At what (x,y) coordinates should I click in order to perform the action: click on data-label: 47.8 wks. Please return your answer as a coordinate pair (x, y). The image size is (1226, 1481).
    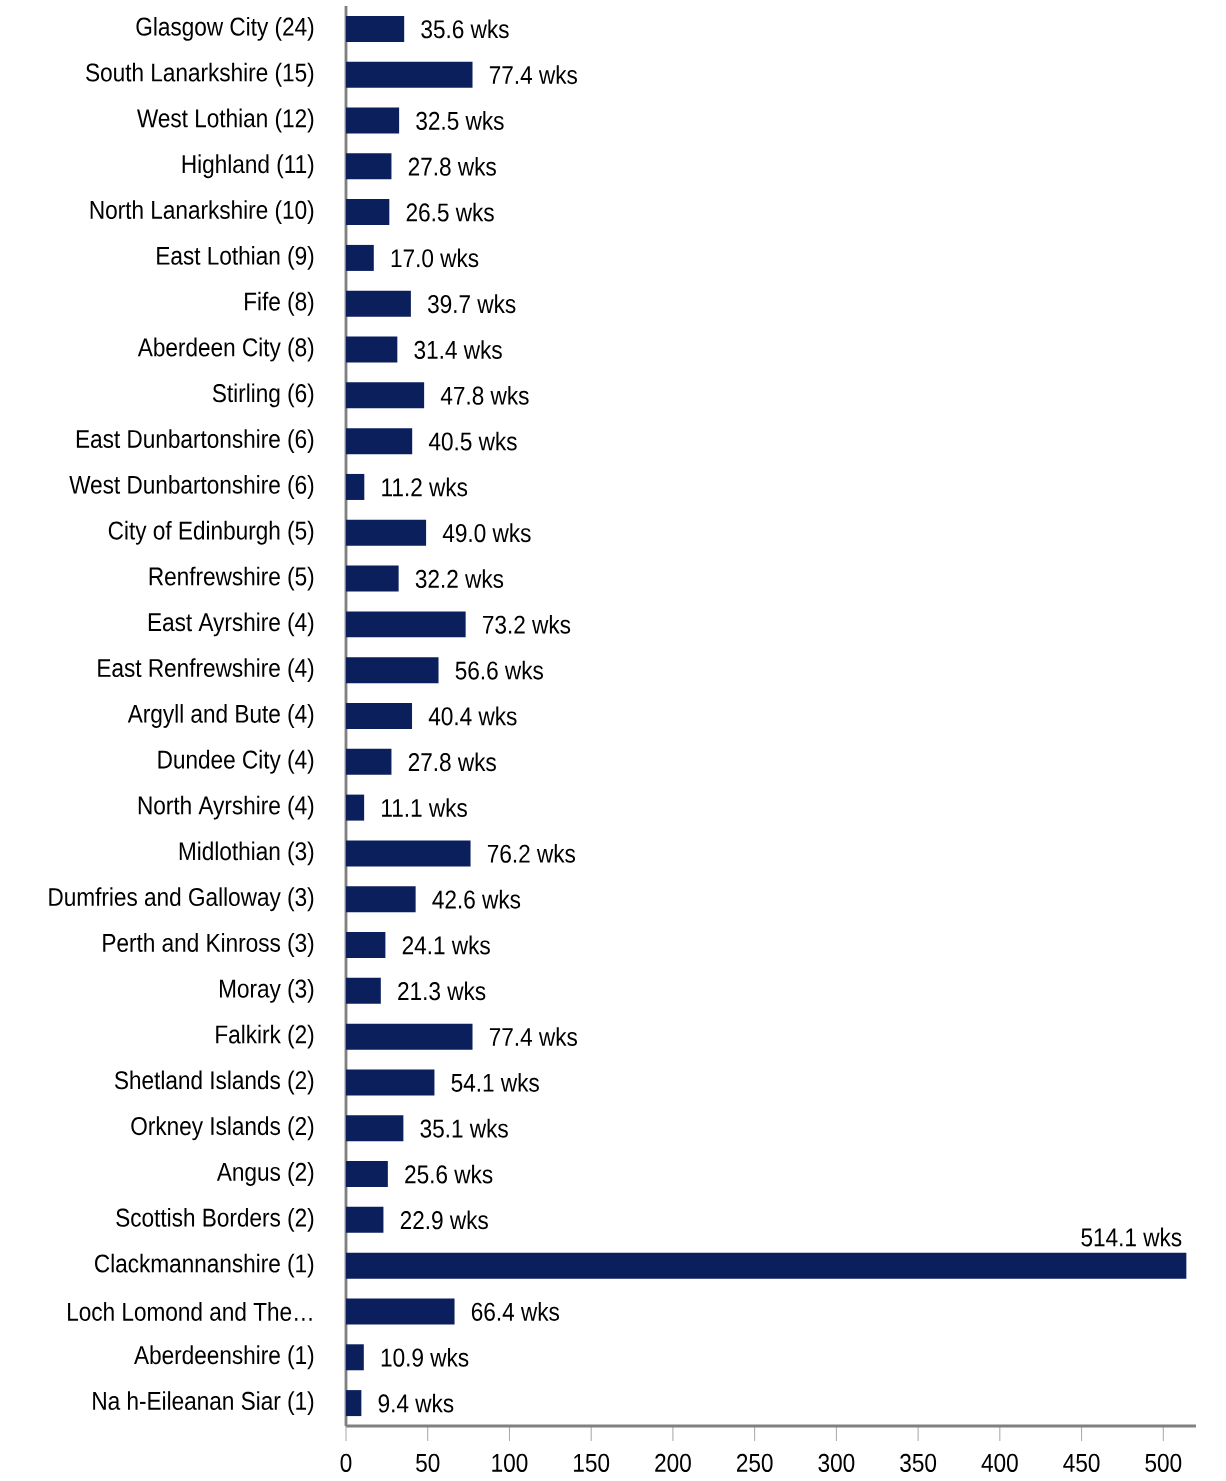
    Looking at the image, I should click on (484, 395).